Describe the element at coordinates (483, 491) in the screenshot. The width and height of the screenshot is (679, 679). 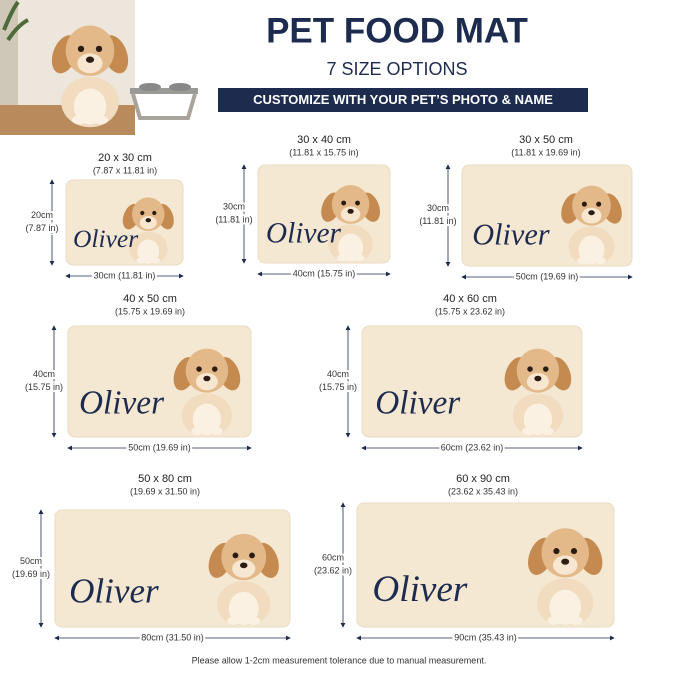
I see `size-inches: (23.62 x 35.43 in)` at that location.